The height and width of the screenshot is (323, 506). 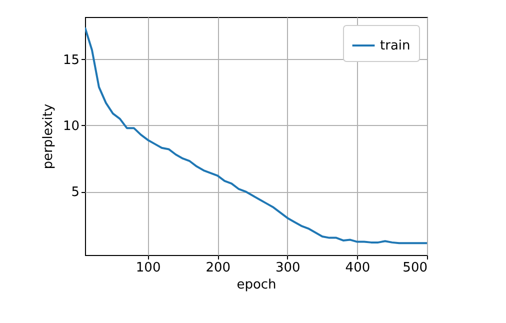 I want to click on y-axis-title: perplexity, so click(x=48, y=137).